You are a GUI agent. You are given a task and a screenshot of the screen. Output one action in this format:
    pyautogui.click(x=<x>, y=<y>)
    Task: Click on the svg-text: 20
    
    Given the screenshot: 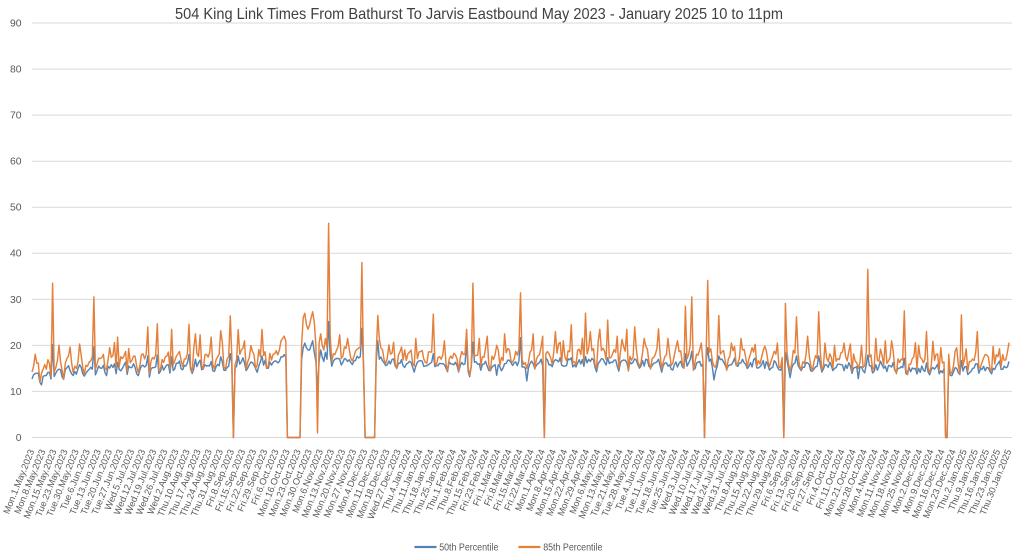 What is the action you would take?
    pyautogui.click(x=16, y=346)
    